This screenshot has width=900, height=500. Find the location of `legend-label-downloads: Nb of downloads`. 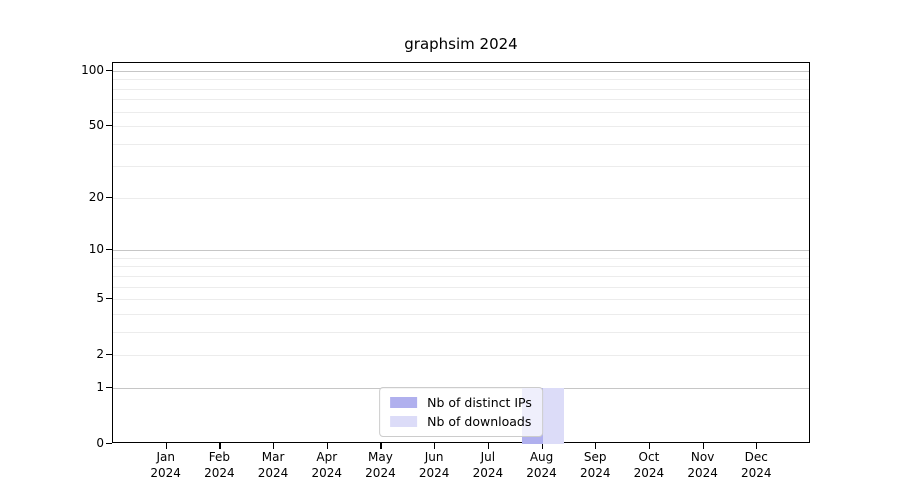

legend-label-downloads: Nb of downloads is located at coordinates (479, 421).